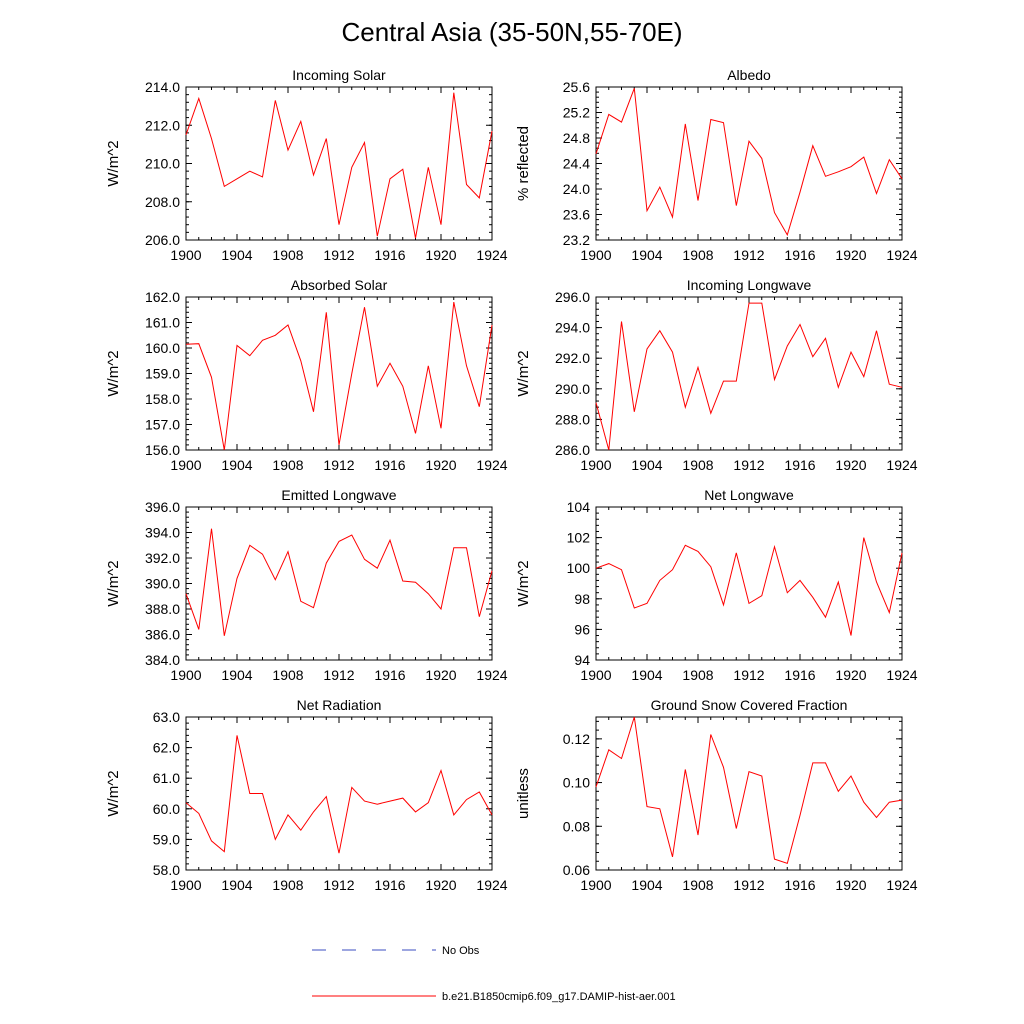 Image resolution: width=1024 pixels, height=1024 pixels. I want to click on y-tick-label: 296.0, so click(572, 297).